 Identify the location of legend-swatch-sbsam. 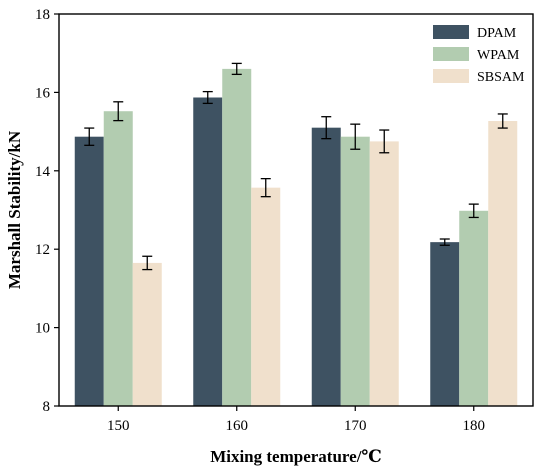
(451, 76).